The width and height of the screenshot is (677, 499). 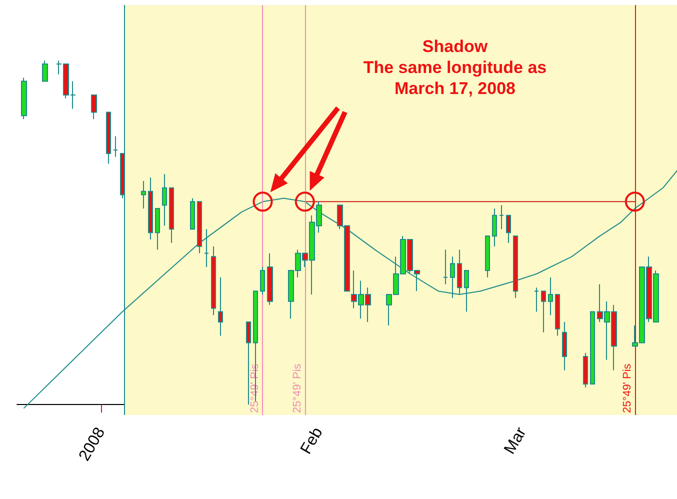 I want to click on x-tick-label: Feb, so click(x=312, y=441).